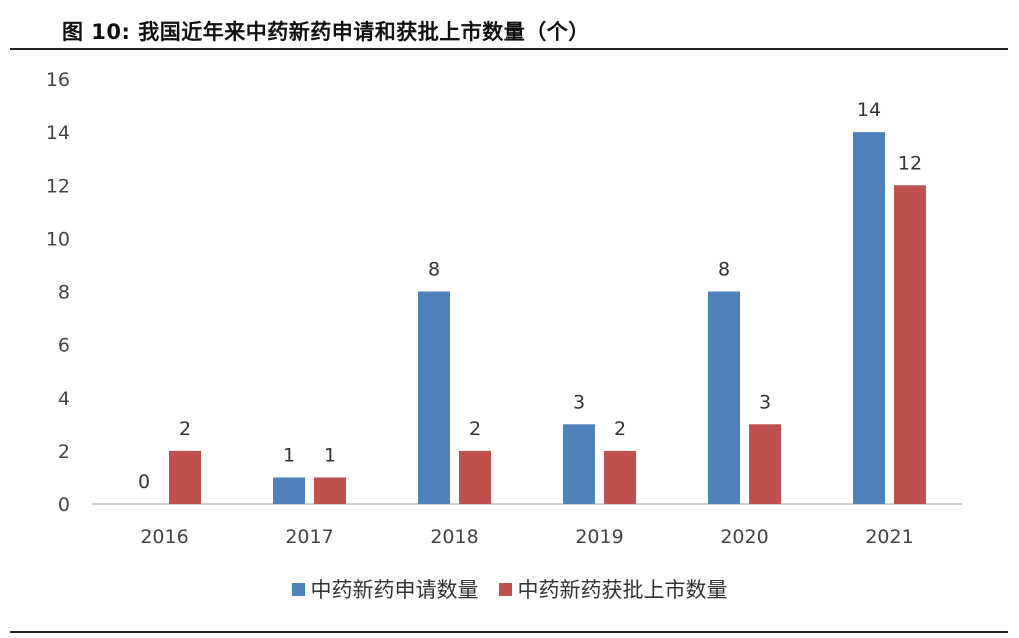 The width and height of the screenshot is (1019, 638). I want to click on data-label: 12, so click(910, 163).